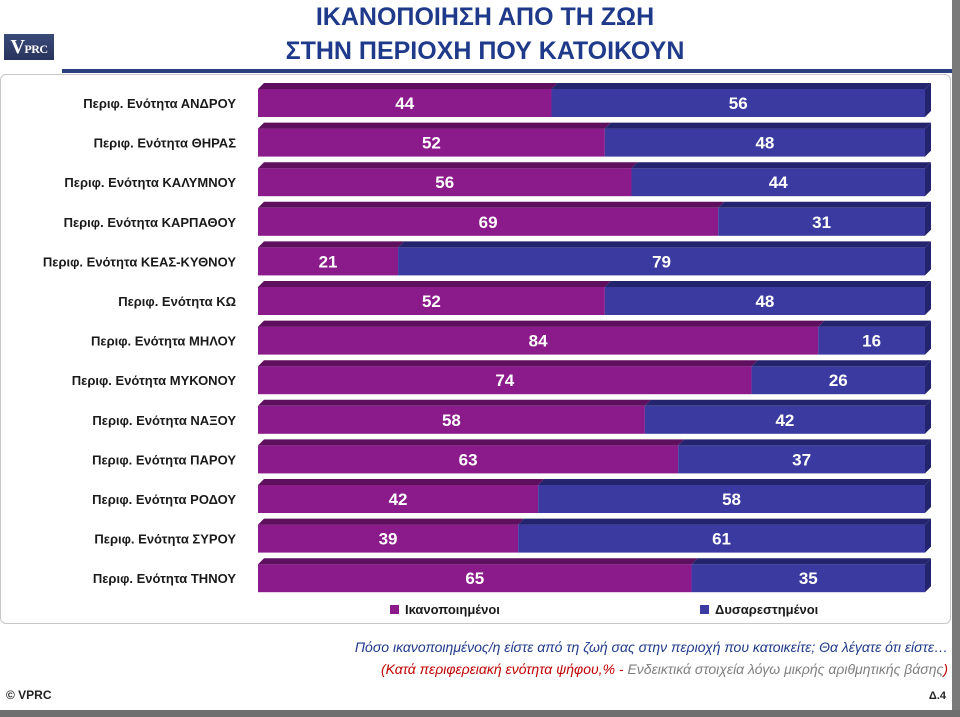 This screenshot has width=960, height=717. What do you see at coordinates (480, 713) in the screenshot?
I see `window-edge-bottom` at bounding box center [480, 713].